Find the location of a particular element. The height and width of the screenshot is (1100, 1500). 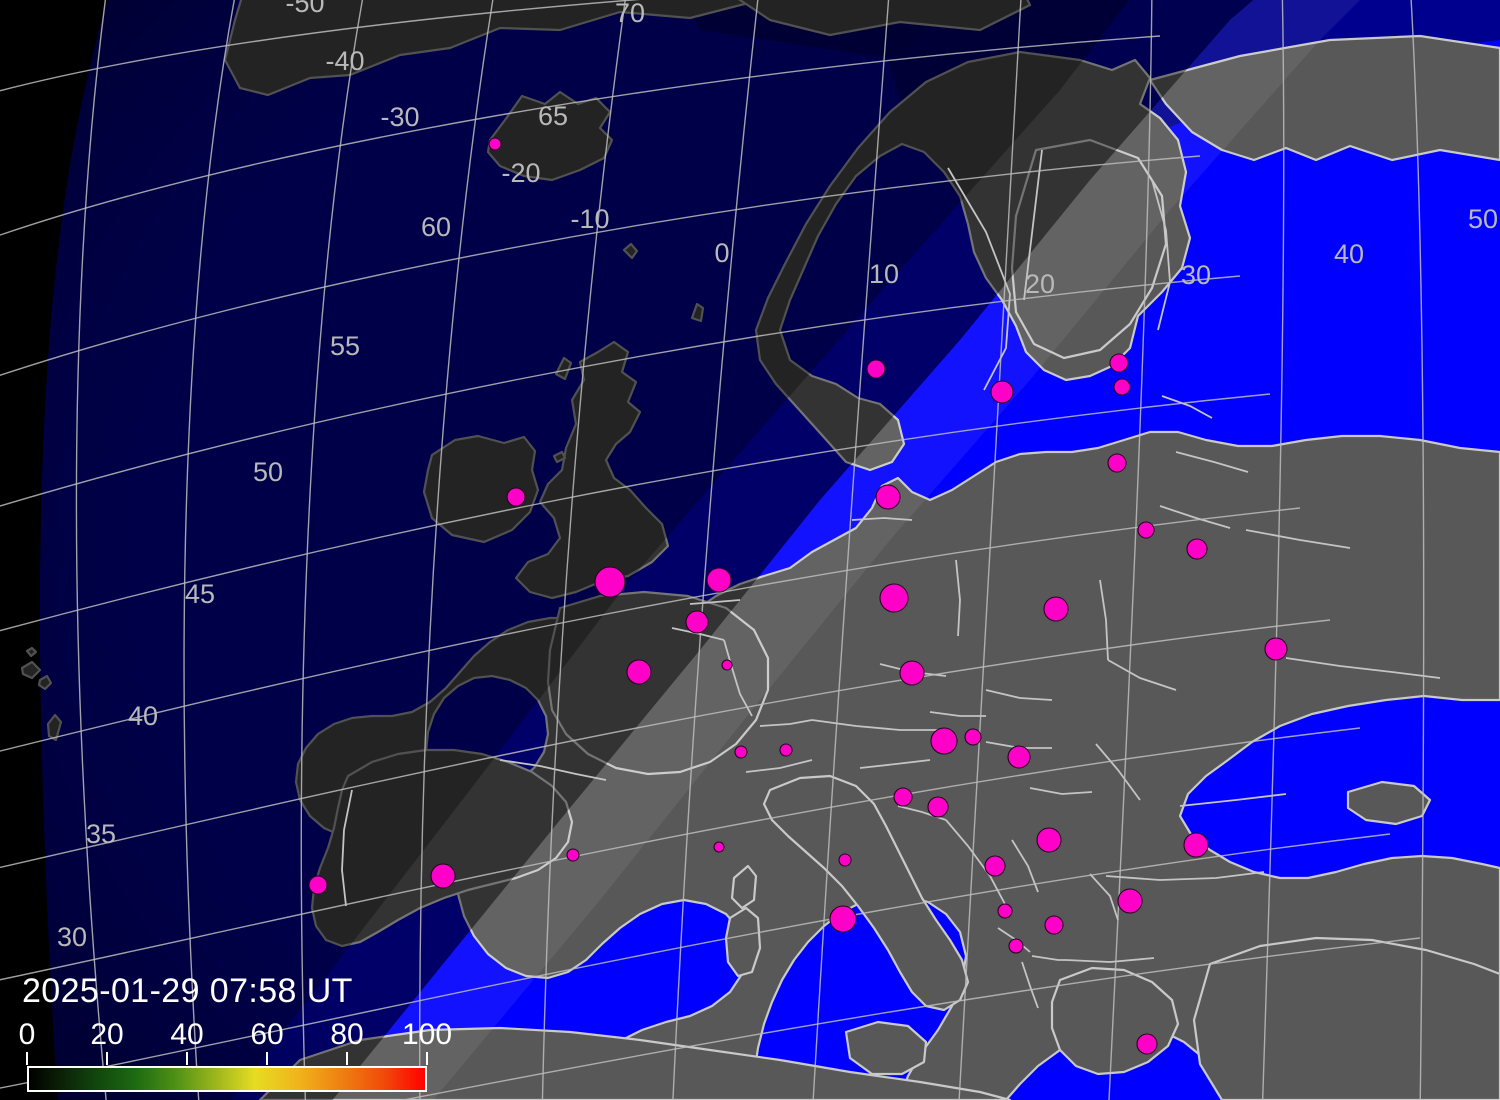

station-riga is located at coordinates (1117, 463).